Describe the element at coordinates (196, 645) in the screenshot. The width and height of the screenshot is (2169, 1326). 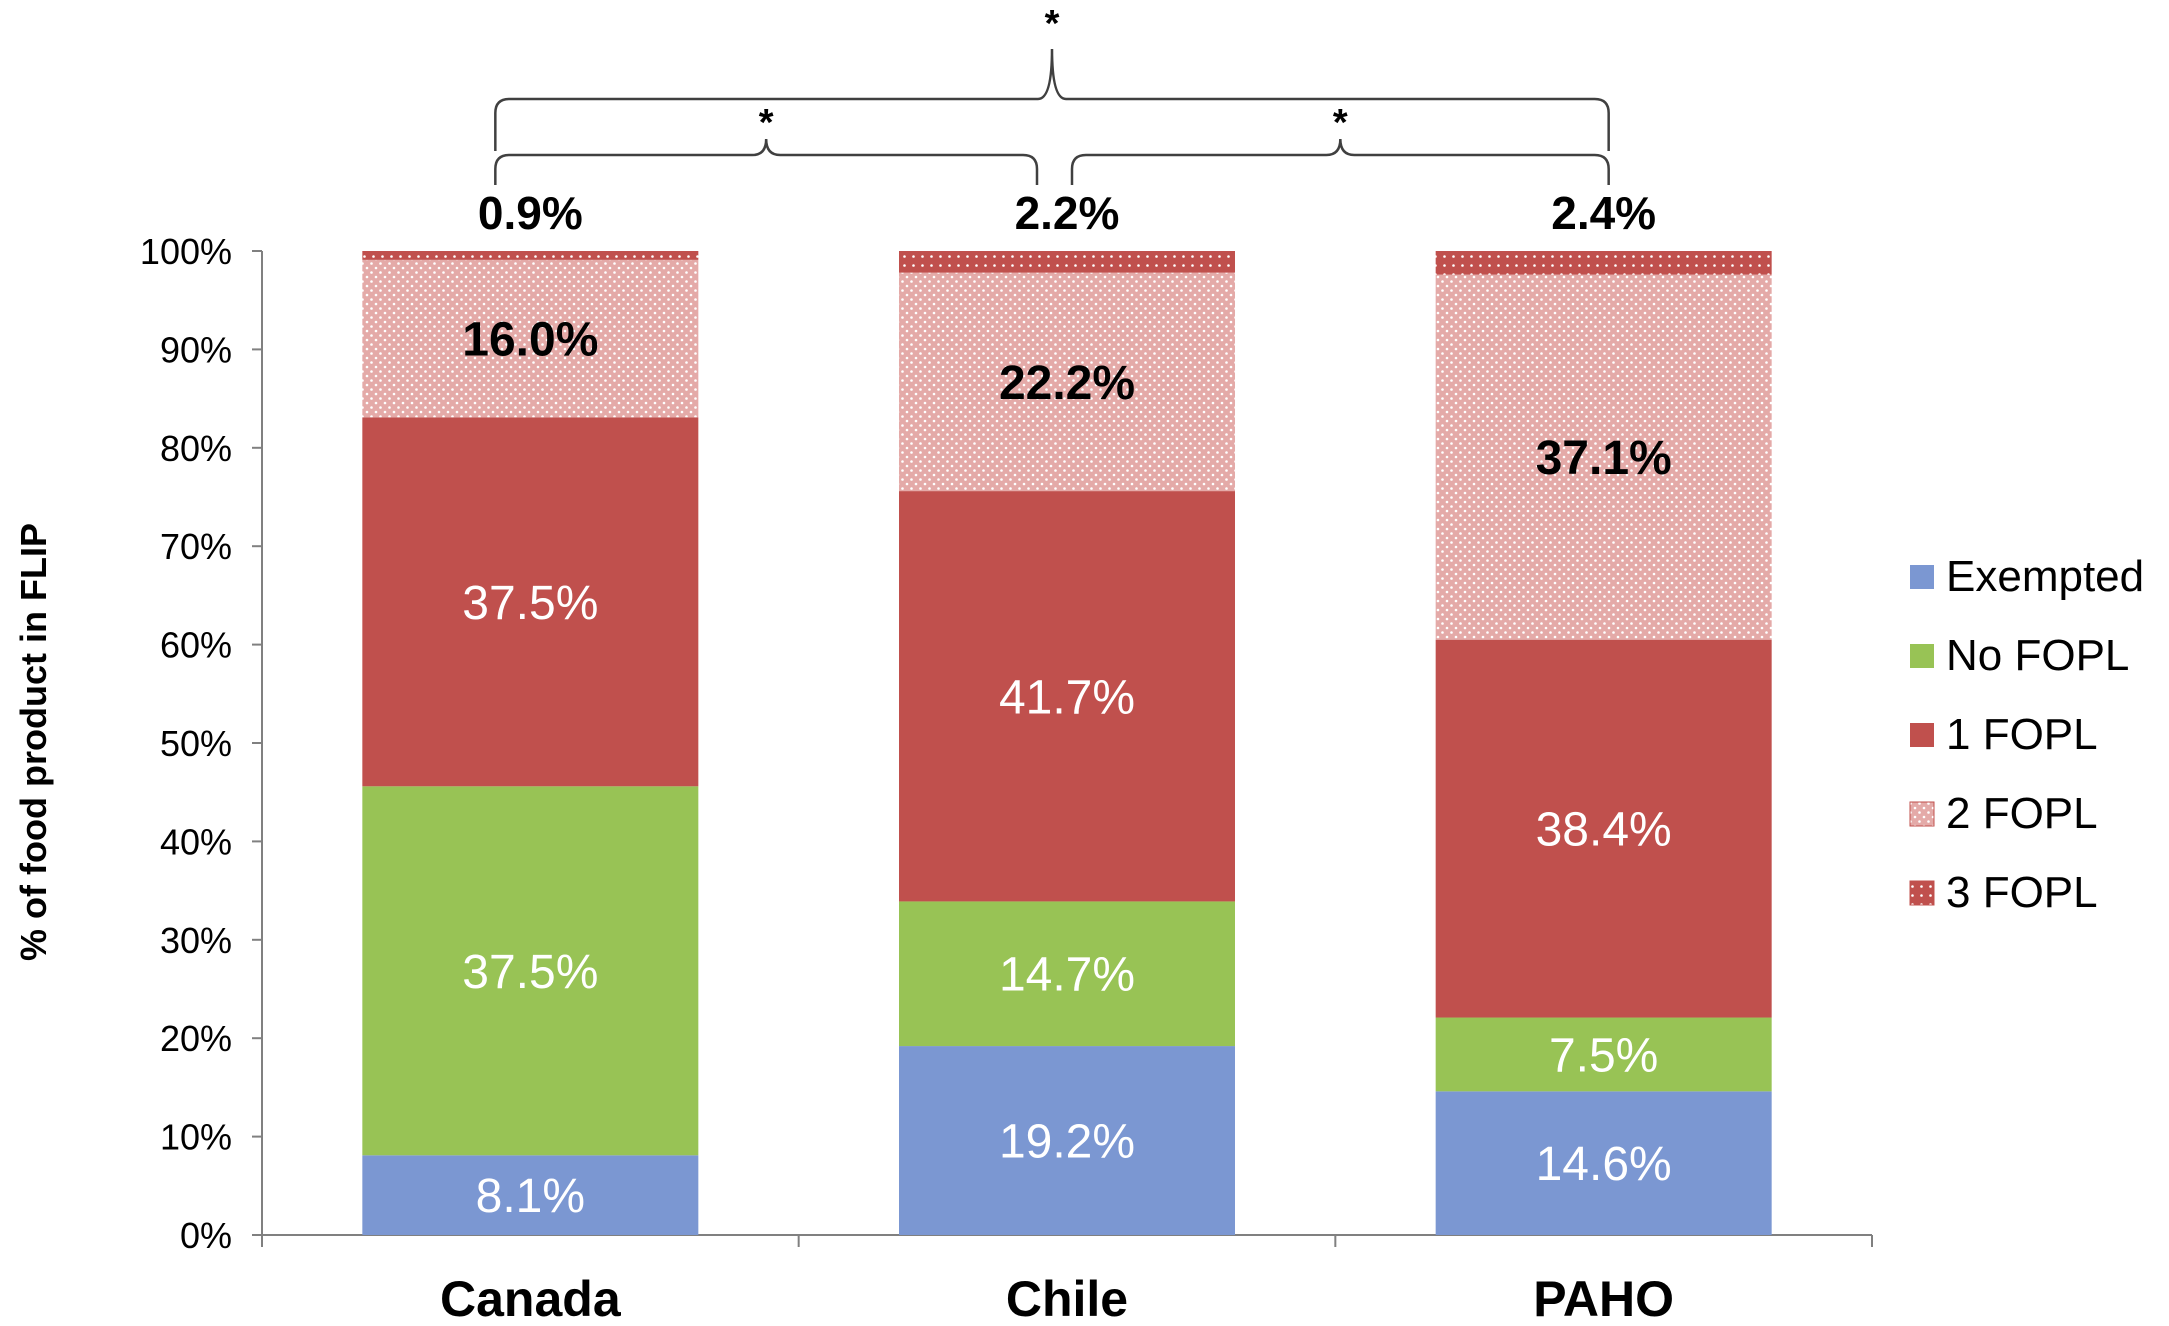
I see `y-tick-label: 60%` at that location.